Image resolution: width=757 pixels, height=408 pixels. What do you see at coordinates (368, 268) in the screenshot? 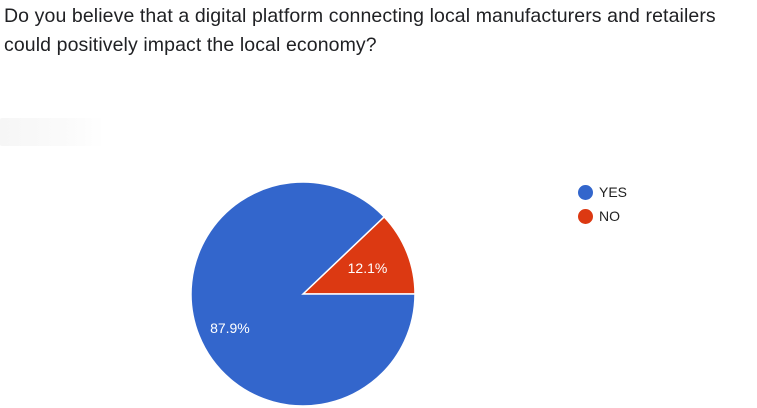
I see `pie-label-no: 12.1%` at bounding box center [368, 268].